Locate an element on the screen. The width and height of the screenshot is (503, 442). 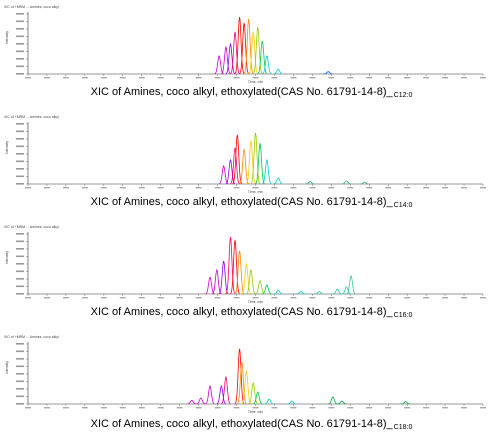
caption-subscript: C12:0 is located at coordinates (403, 95).